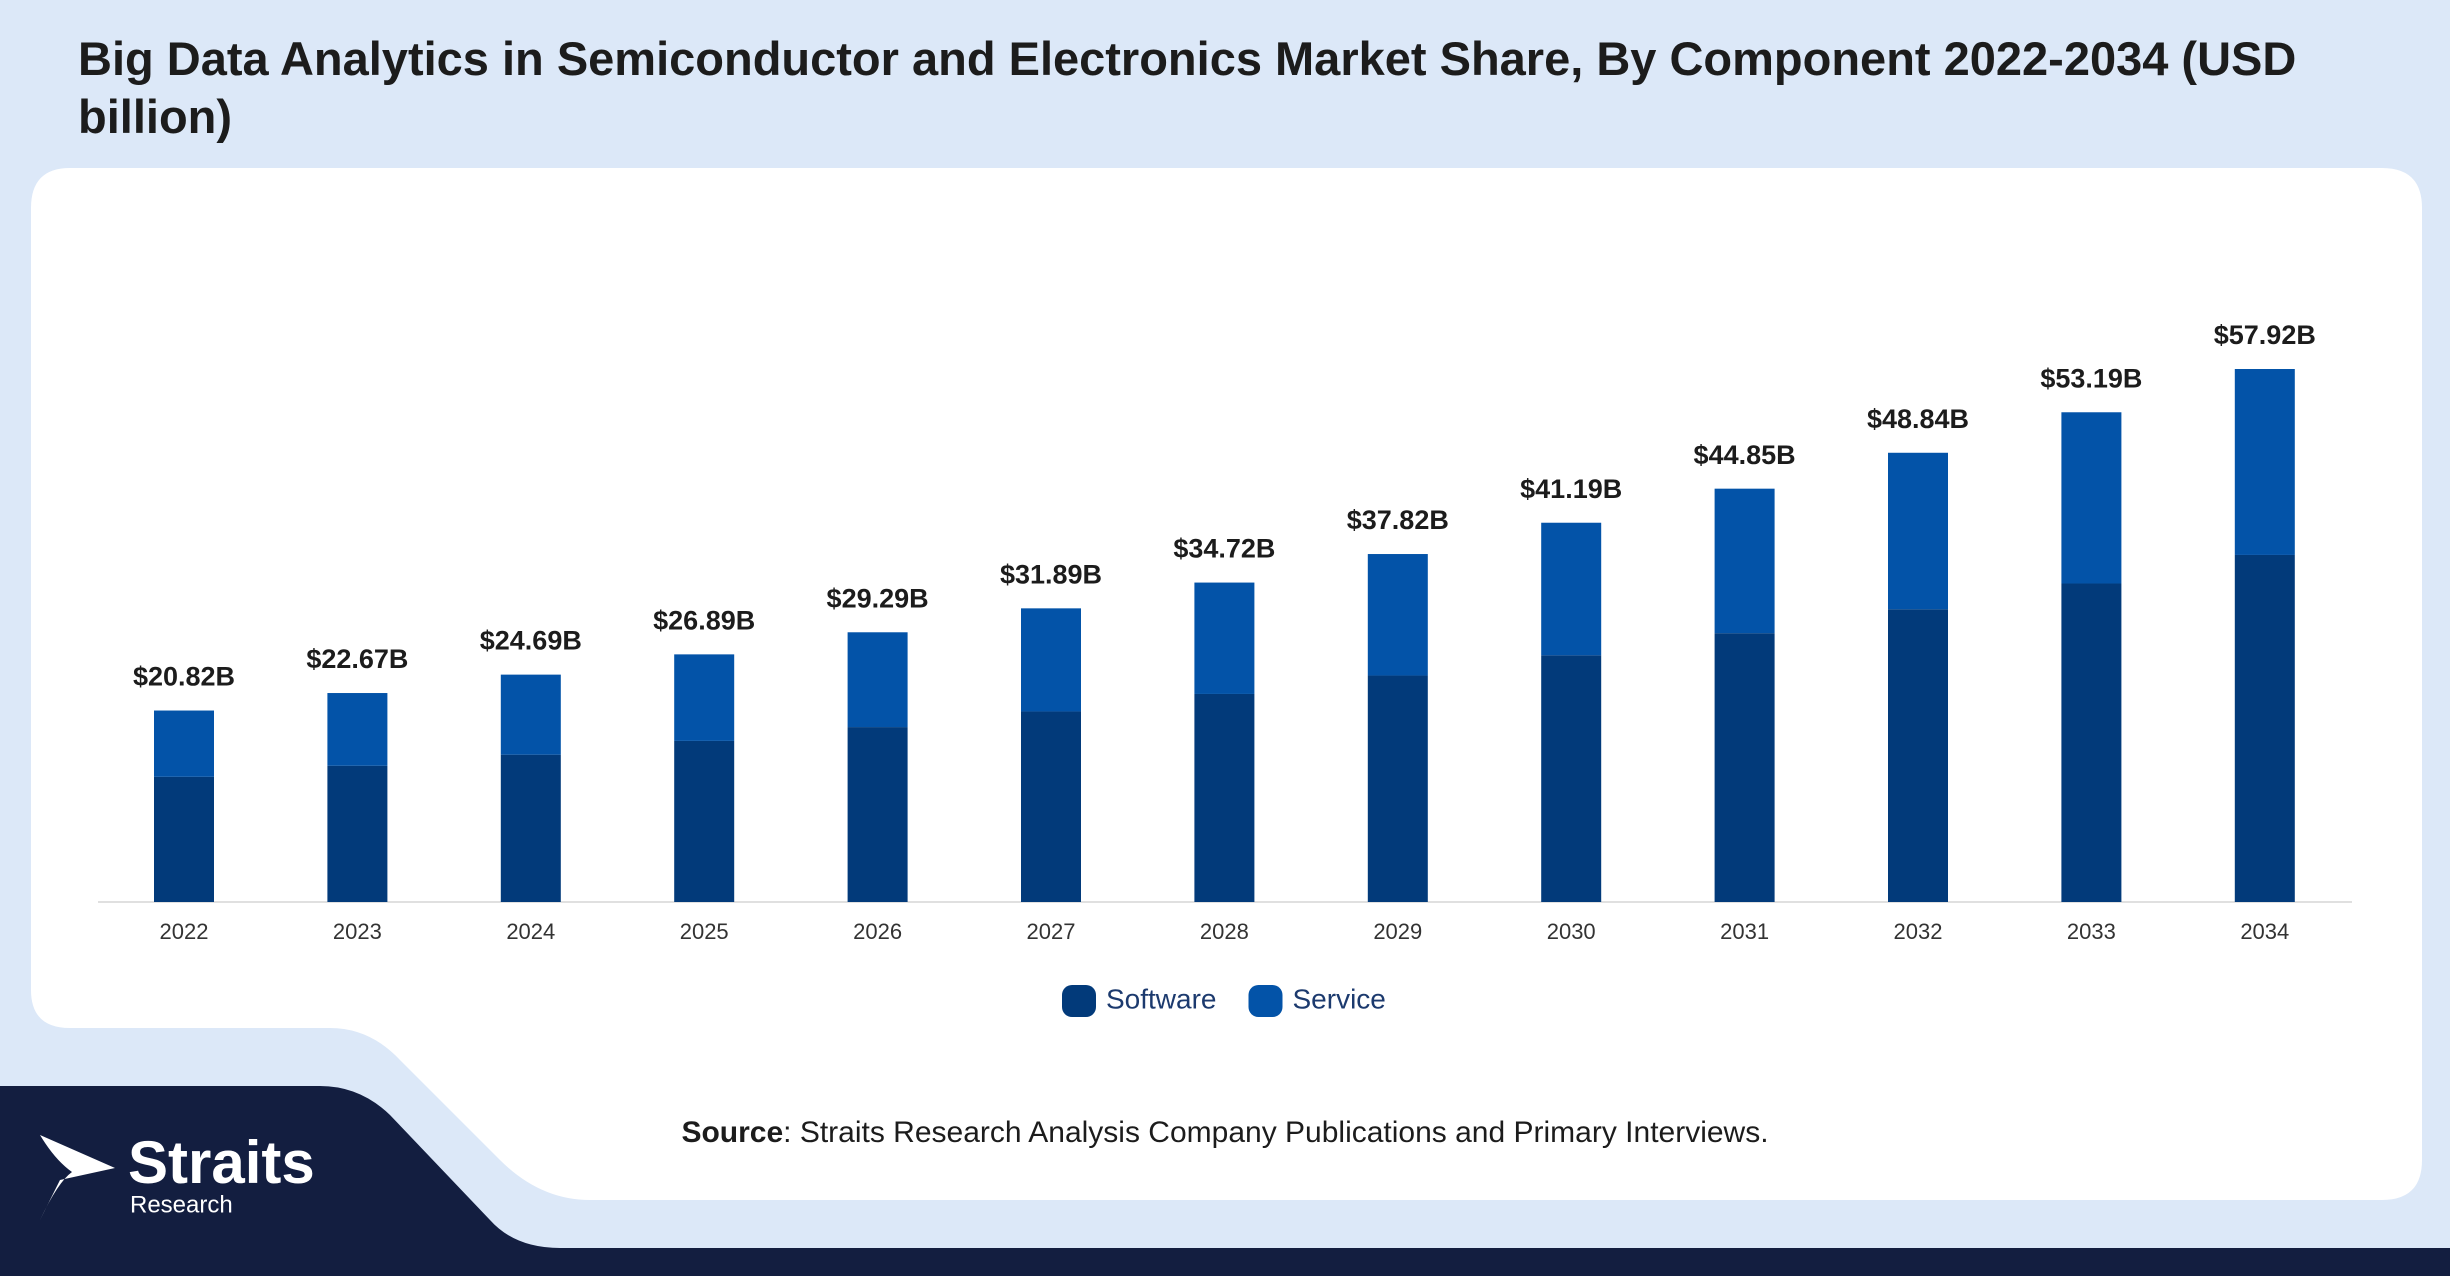  What do you see at coordinates (1744, 931) in the screenshot?
I see `x-tick-label: 2031` at bounding box center [1744, 931].